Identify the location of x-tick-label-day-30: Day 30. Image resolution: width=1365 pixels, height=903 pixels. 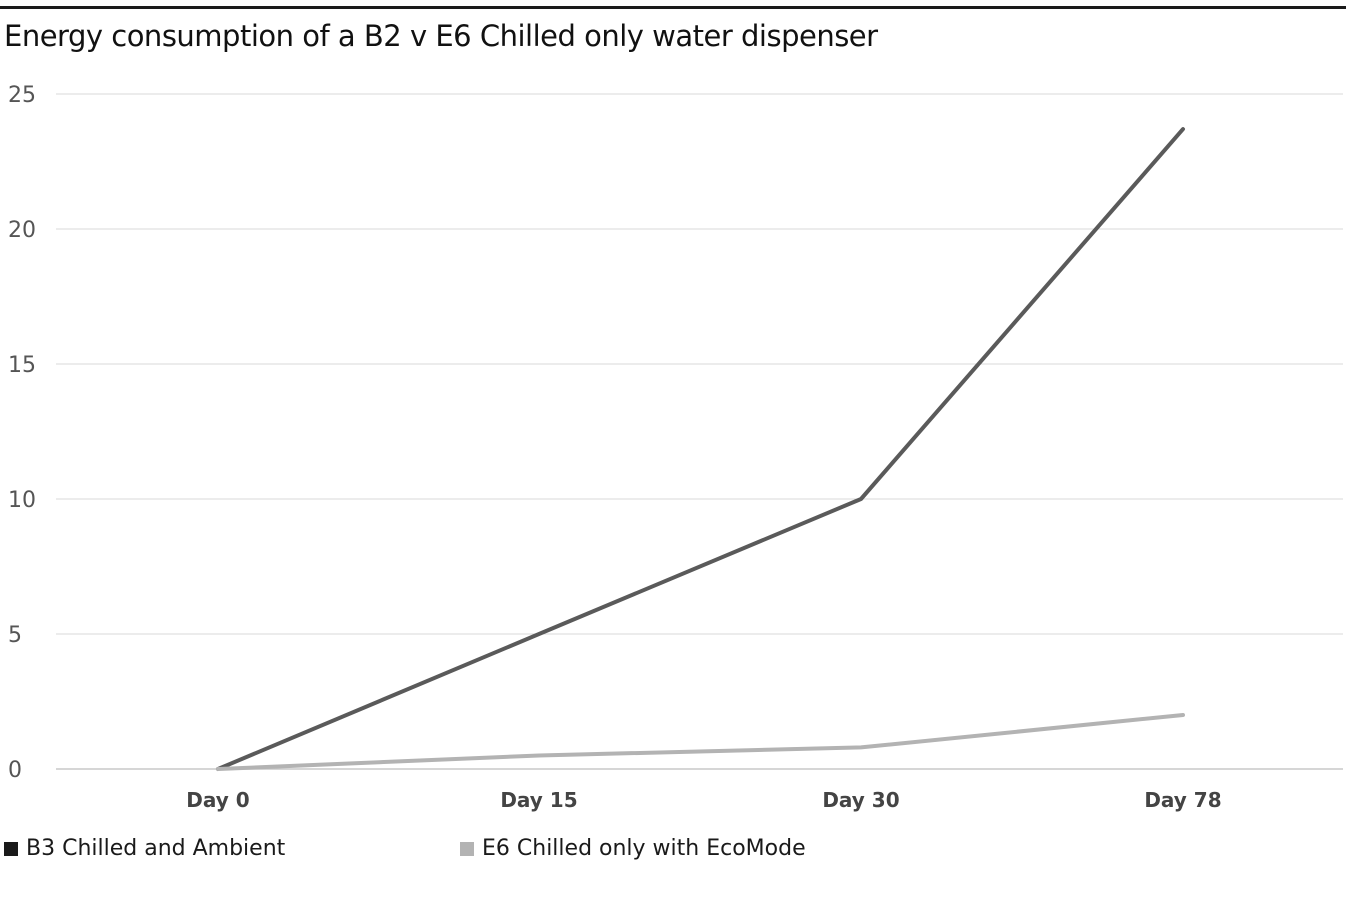
(860, 800).